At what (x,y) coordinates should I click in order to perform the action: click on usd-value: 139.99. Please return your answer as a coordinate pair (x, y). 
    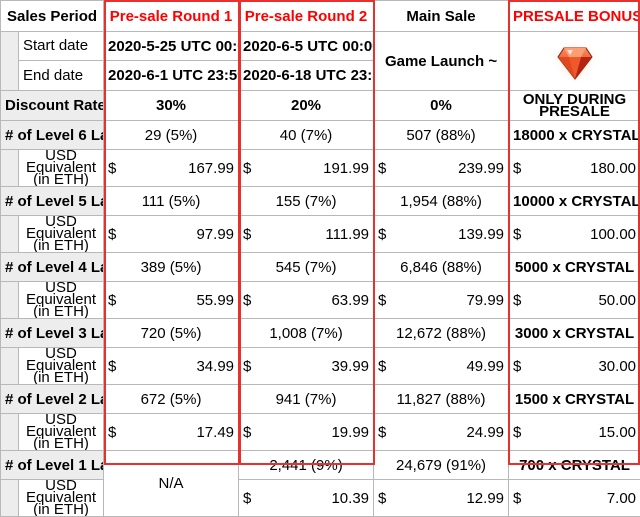
    Looking at the image, I should click on (481, 234).